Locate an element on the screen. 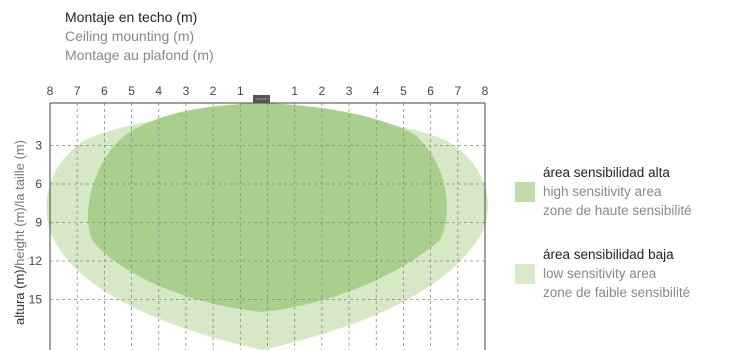 The image size is (730, 350). y-tick-label: 3 is located at coordinates (38, 146).